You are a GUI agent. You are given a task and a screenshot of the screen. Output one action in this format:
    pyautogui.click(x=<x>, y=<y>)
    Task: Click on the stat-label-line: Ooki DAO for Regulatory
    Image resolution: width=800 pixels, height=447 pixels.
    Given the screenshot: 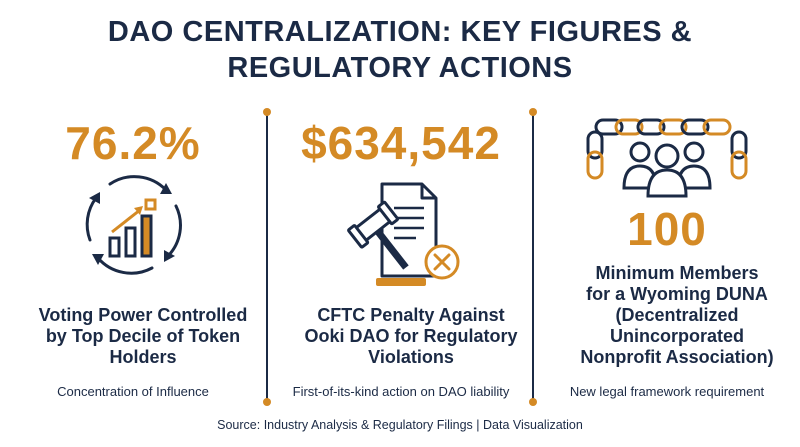 What is the action you would take?
    pyautogui.click(x=411, y=336)
    